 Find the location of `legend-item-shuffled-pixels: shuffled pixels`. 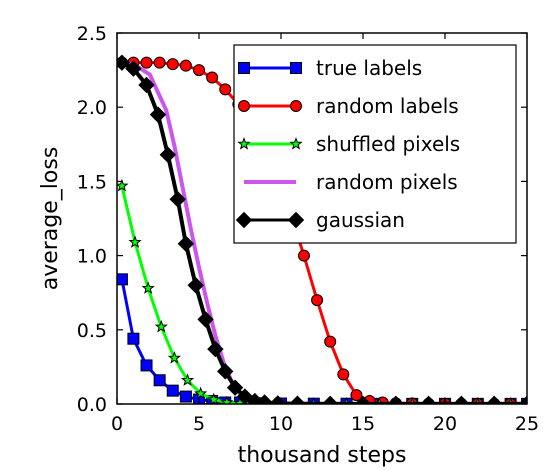

legend-item-shuffled-pixels: shuffled pixels is located at coordinates (348, 144).